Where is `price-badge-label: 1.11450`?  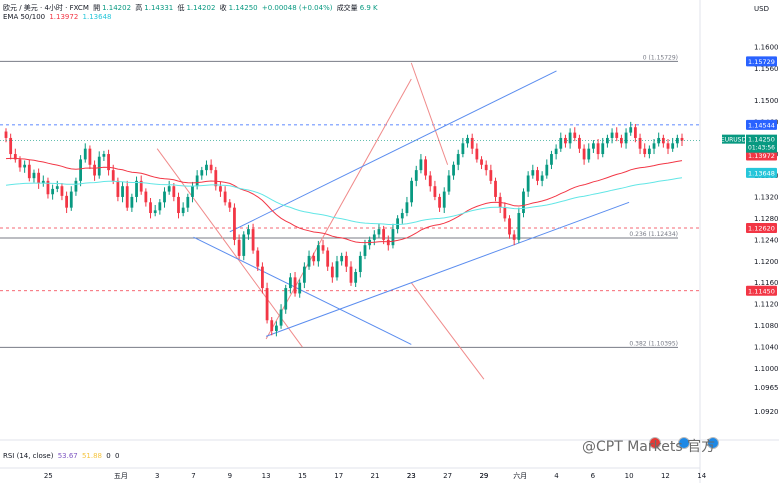
price-badge-label: 1.11450 is located at coordinates (761, 291).